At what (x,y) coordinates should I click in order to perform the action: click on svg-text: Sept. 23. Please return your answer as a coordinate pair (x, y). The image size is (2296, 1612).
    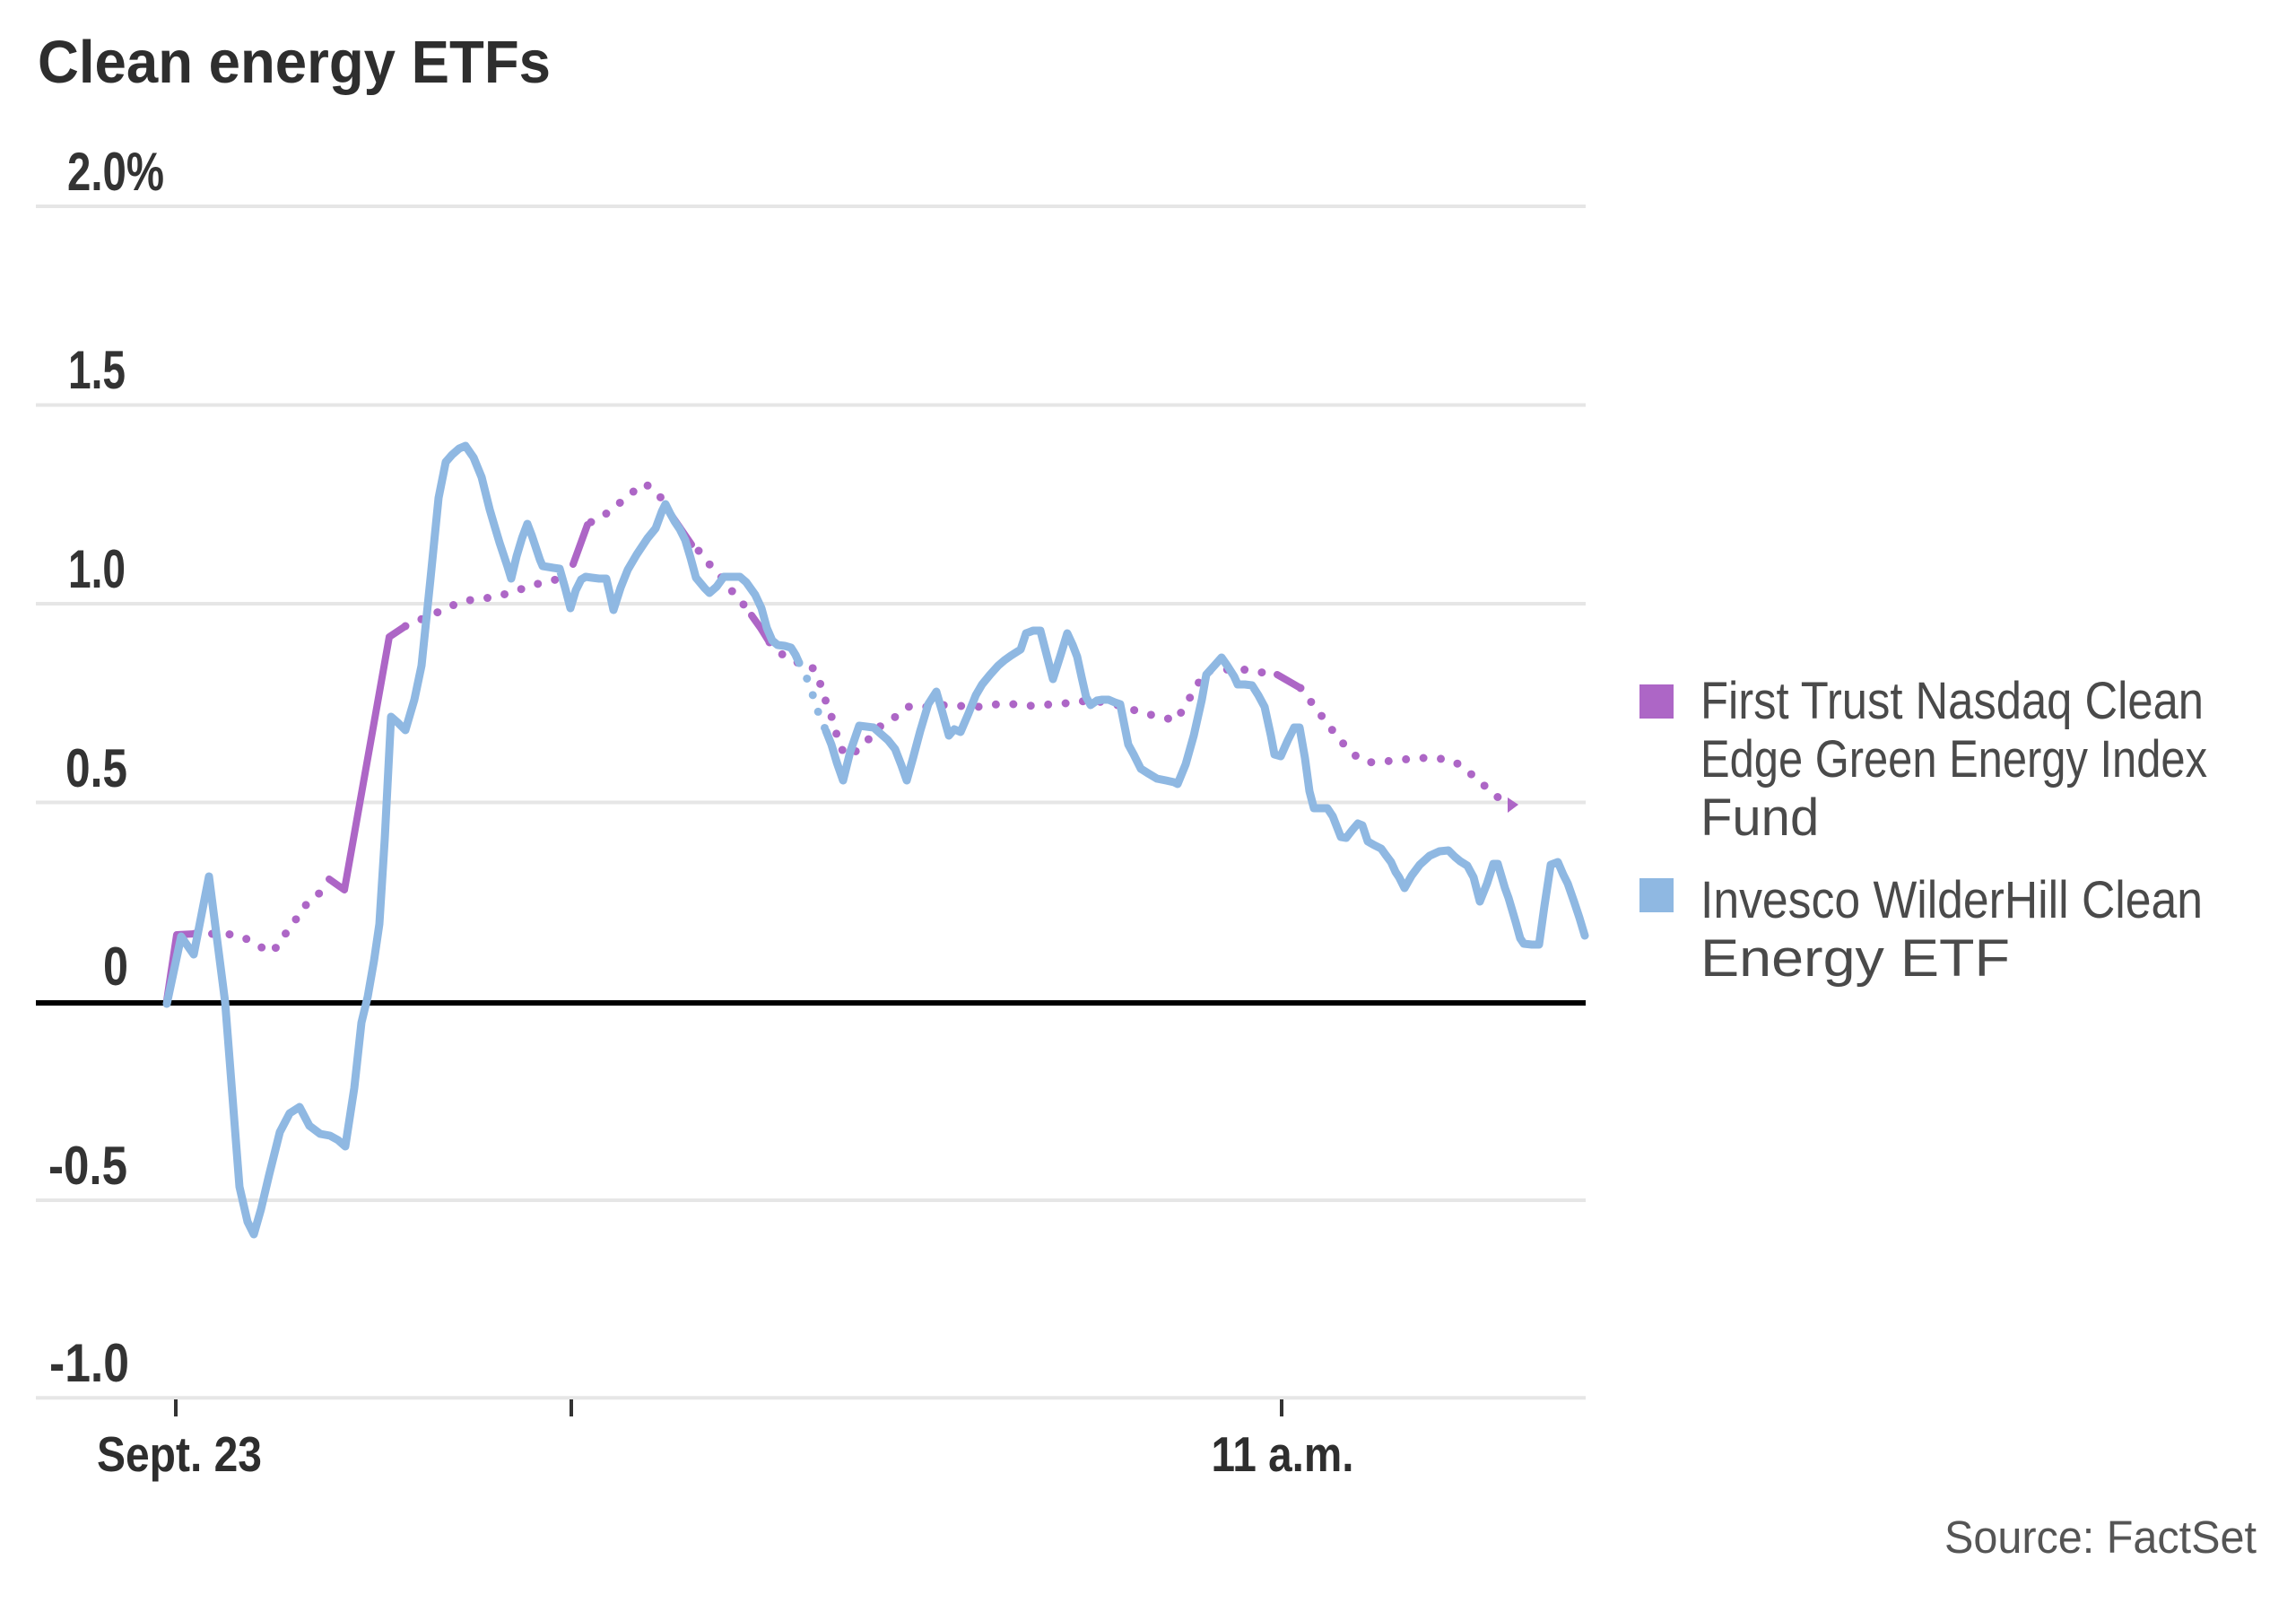
    Looking at the image, I should click on (179, 1454).